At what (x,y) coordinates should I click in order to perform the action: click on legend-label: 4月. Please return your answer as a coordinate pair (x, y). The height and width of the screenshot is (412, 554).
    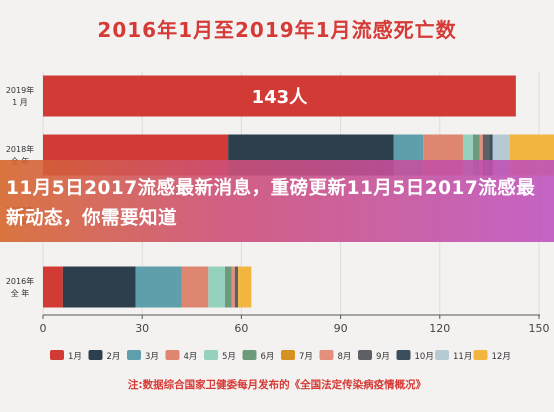
    Looking at the image, I should click on (191, 357).